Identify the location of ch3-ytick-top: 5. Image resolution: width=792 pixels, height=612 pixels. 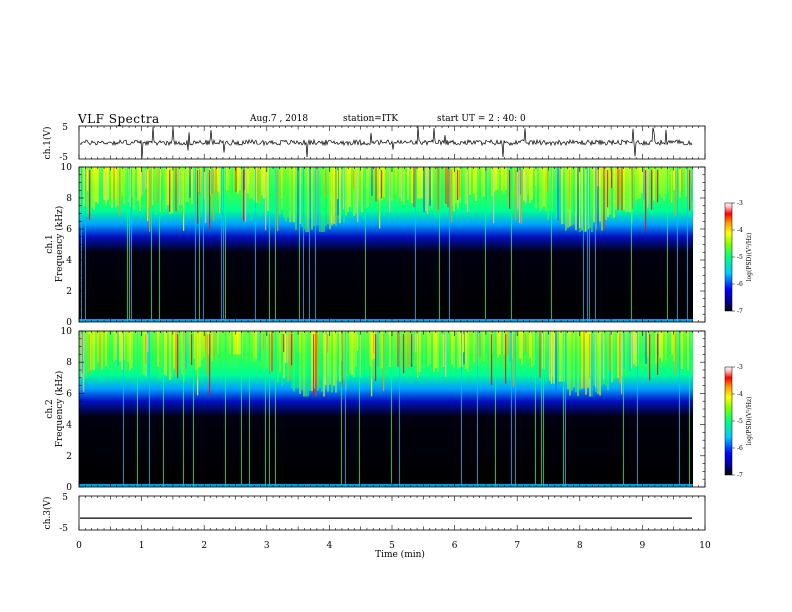
(65, 498).